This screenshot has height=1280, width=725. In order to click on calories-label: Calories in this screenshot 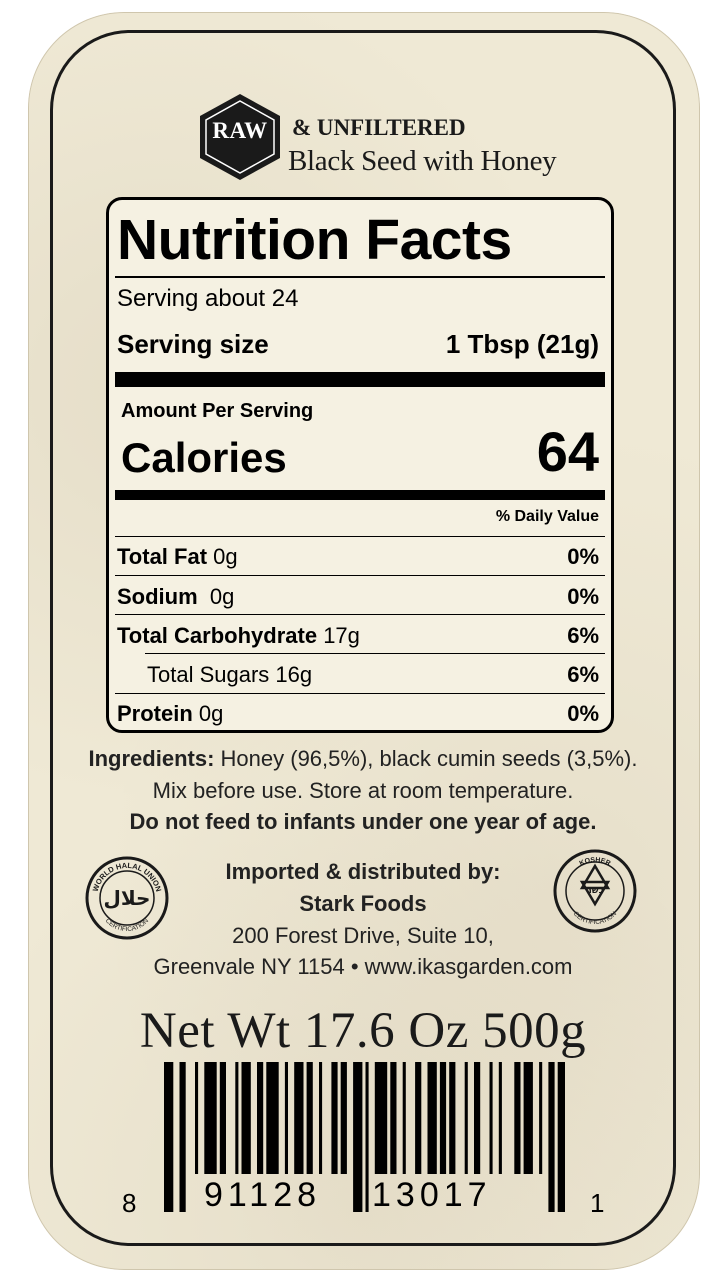, I will do `click(204, 457)`.